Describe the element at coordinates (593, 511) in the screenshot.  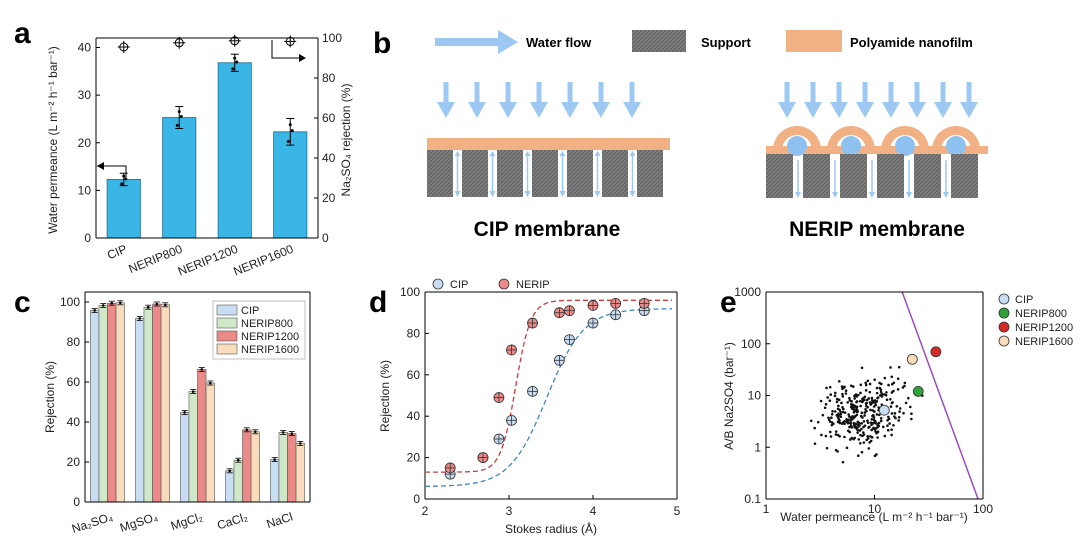
I see `d-xtick-label: 4` at that location.